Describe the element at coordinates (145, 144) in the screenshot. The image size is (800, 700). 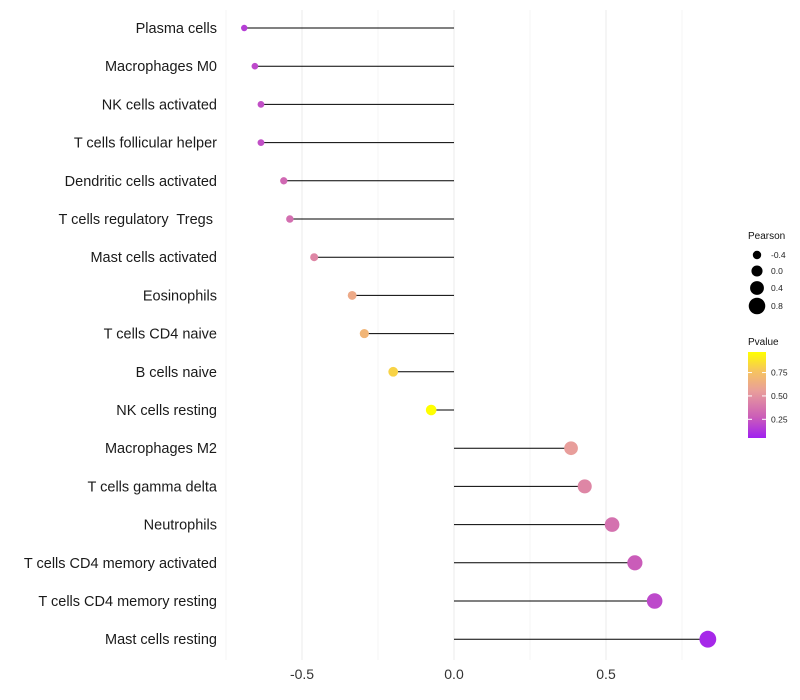
I see `category-label: T cells follicular helper` at that location.